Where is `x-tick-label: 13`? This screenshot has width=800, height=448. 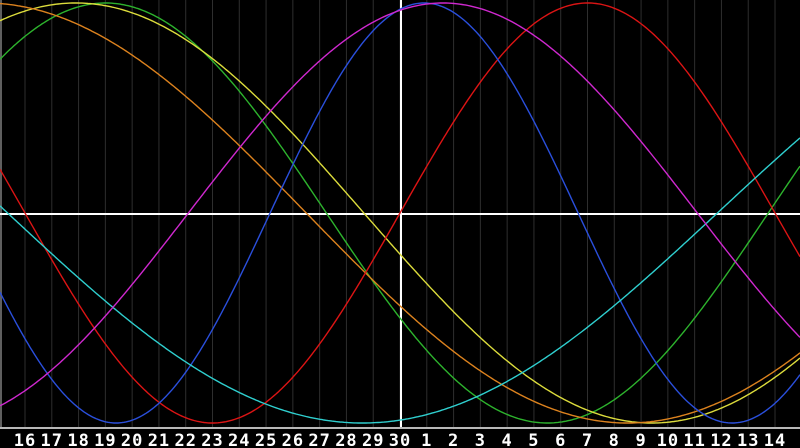
x-tick-label: 13 is located at coordinates (748, 439).